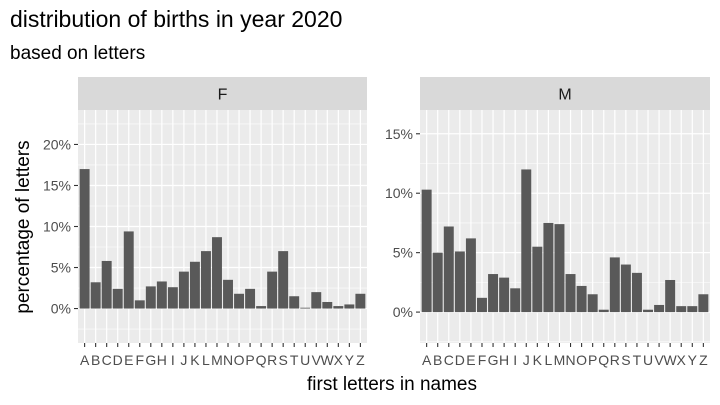 The image size is (720, 405). I want to click on bar-f-q, so click(261, 307).